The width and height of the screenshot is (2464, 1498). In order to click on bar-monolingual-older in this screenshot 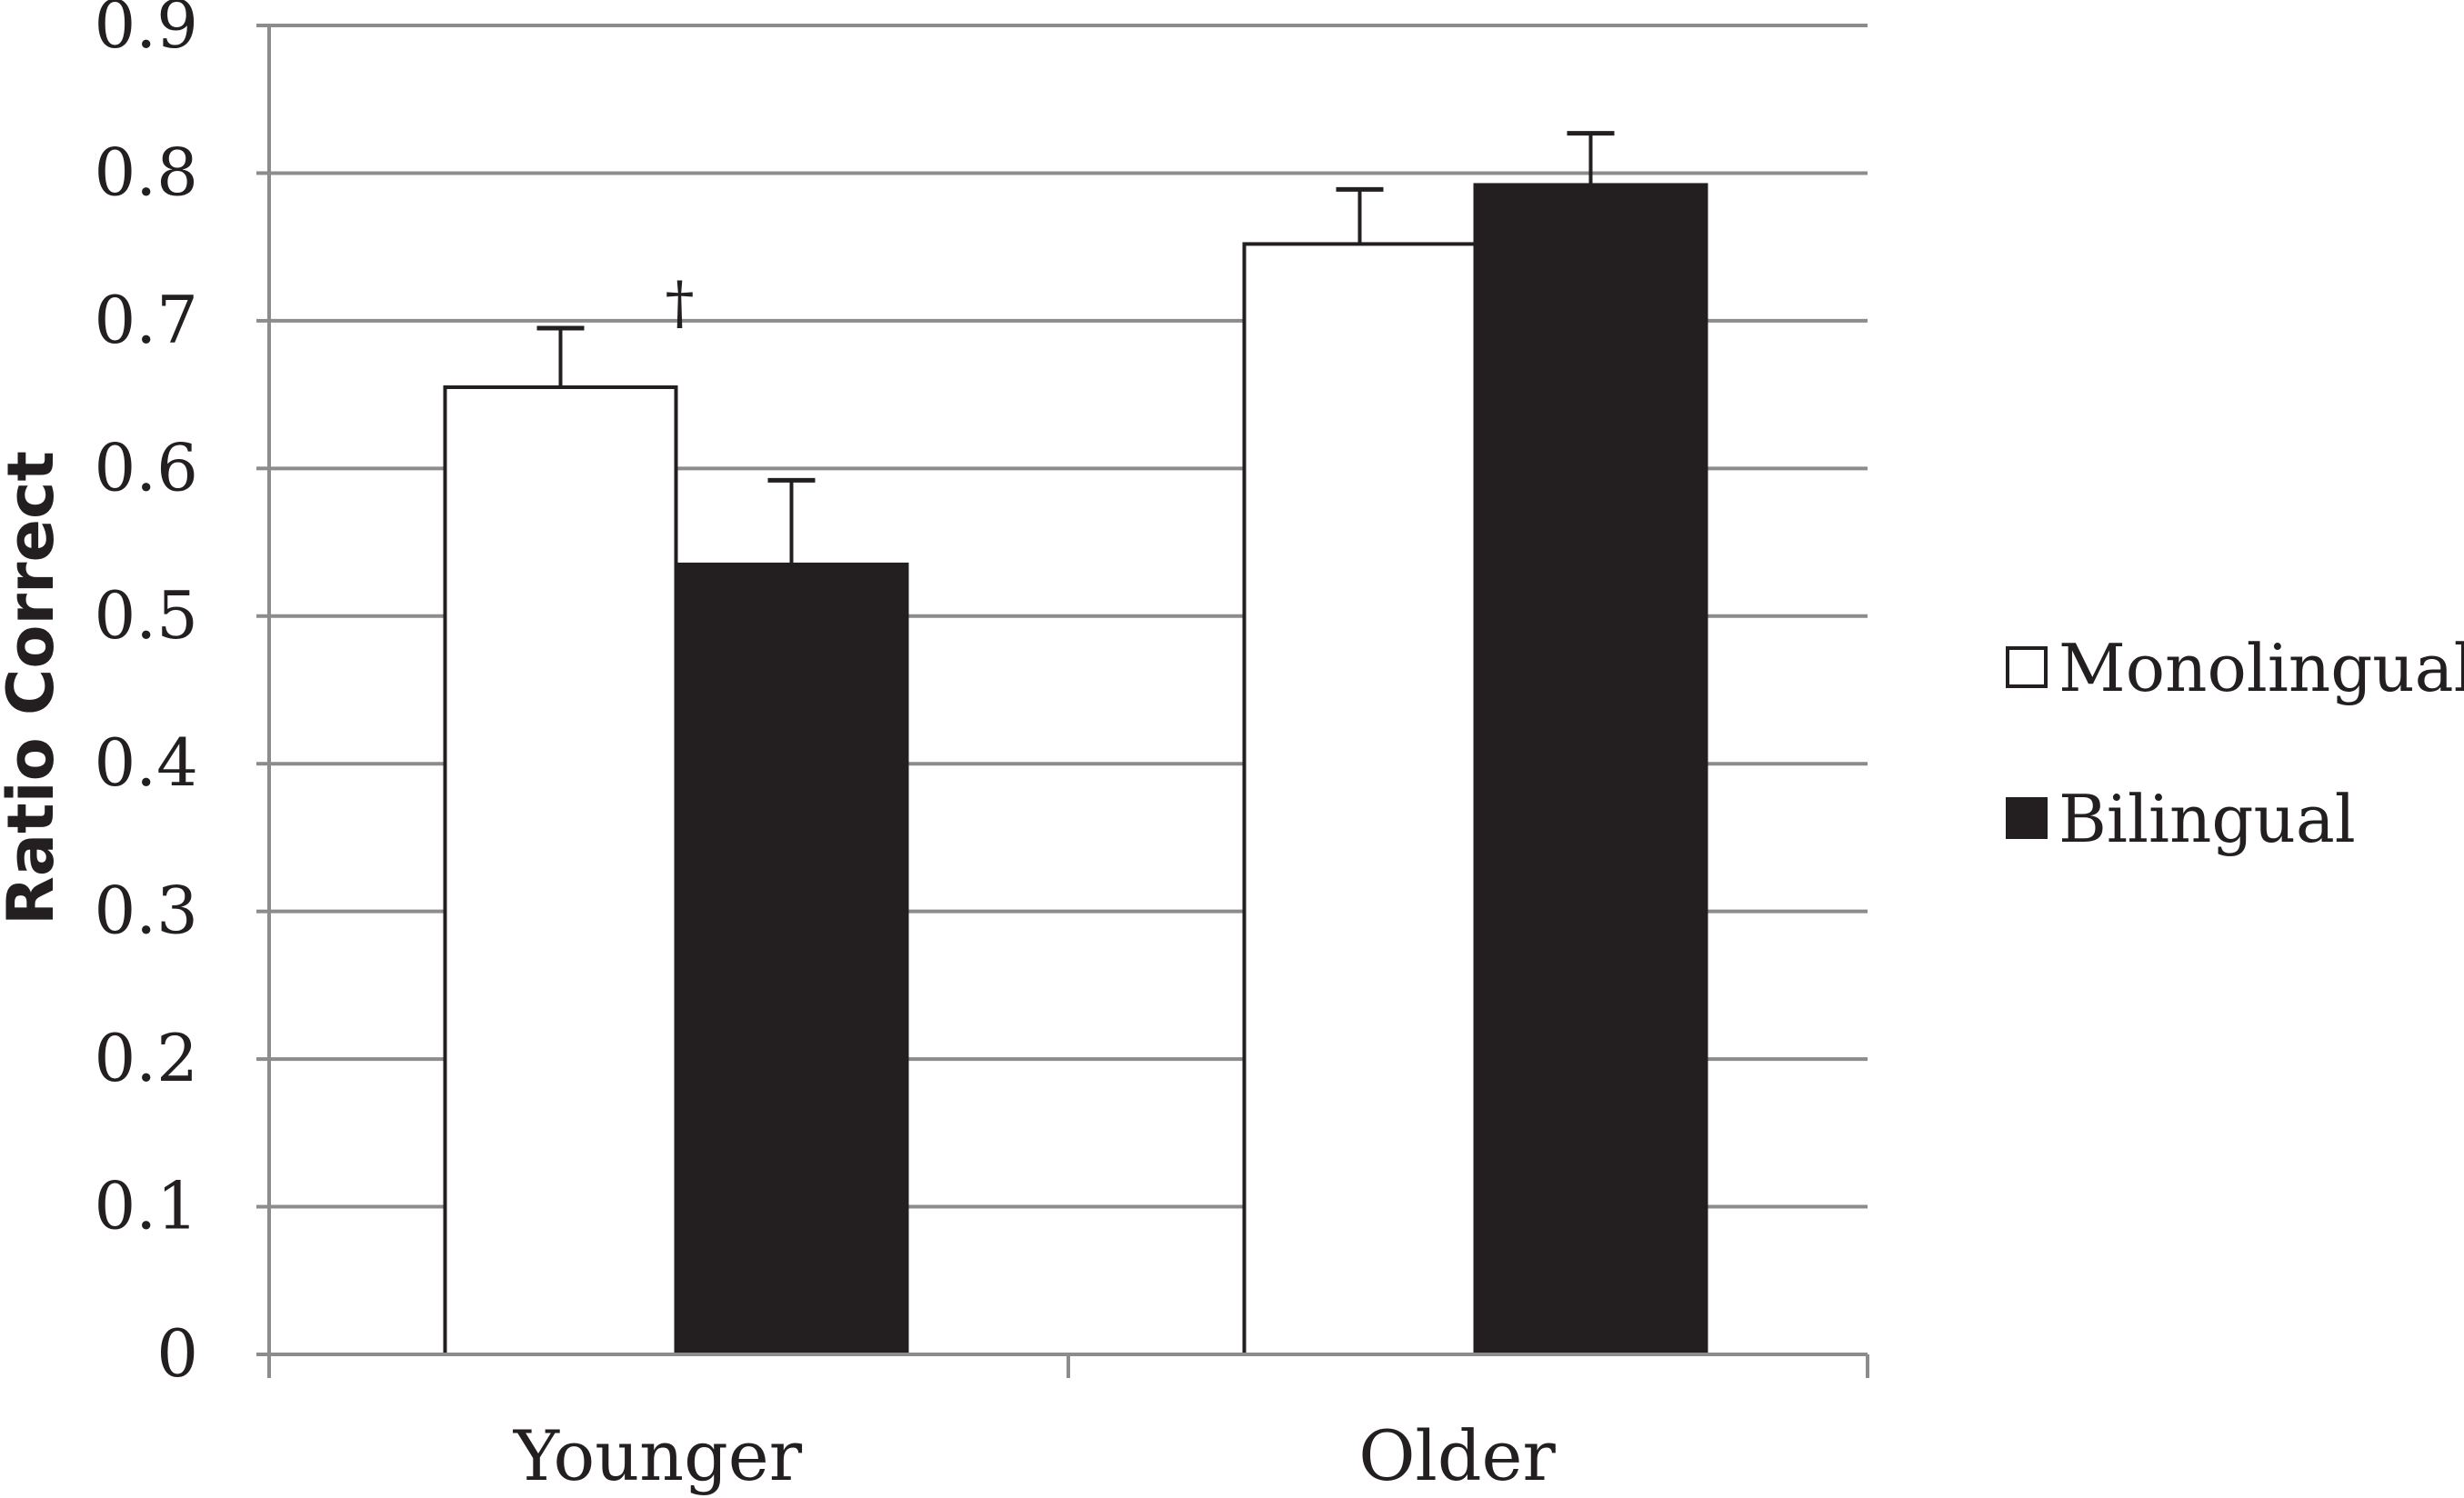, I will do `click(1360, 799)`.